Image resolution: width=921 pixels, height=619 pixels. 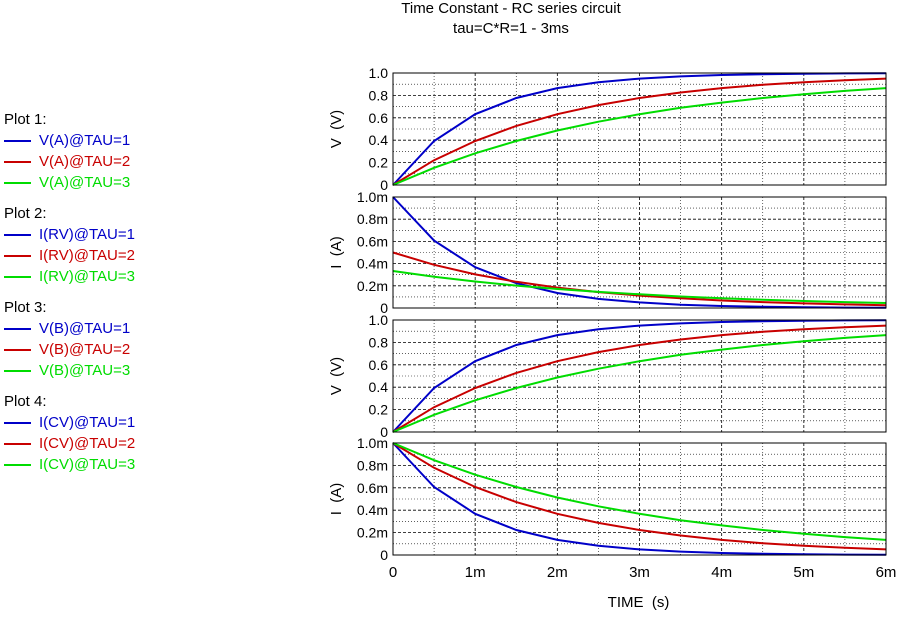 I want to click on legend-item: I(RV)@TAU=2, so click(x=69, y=255).